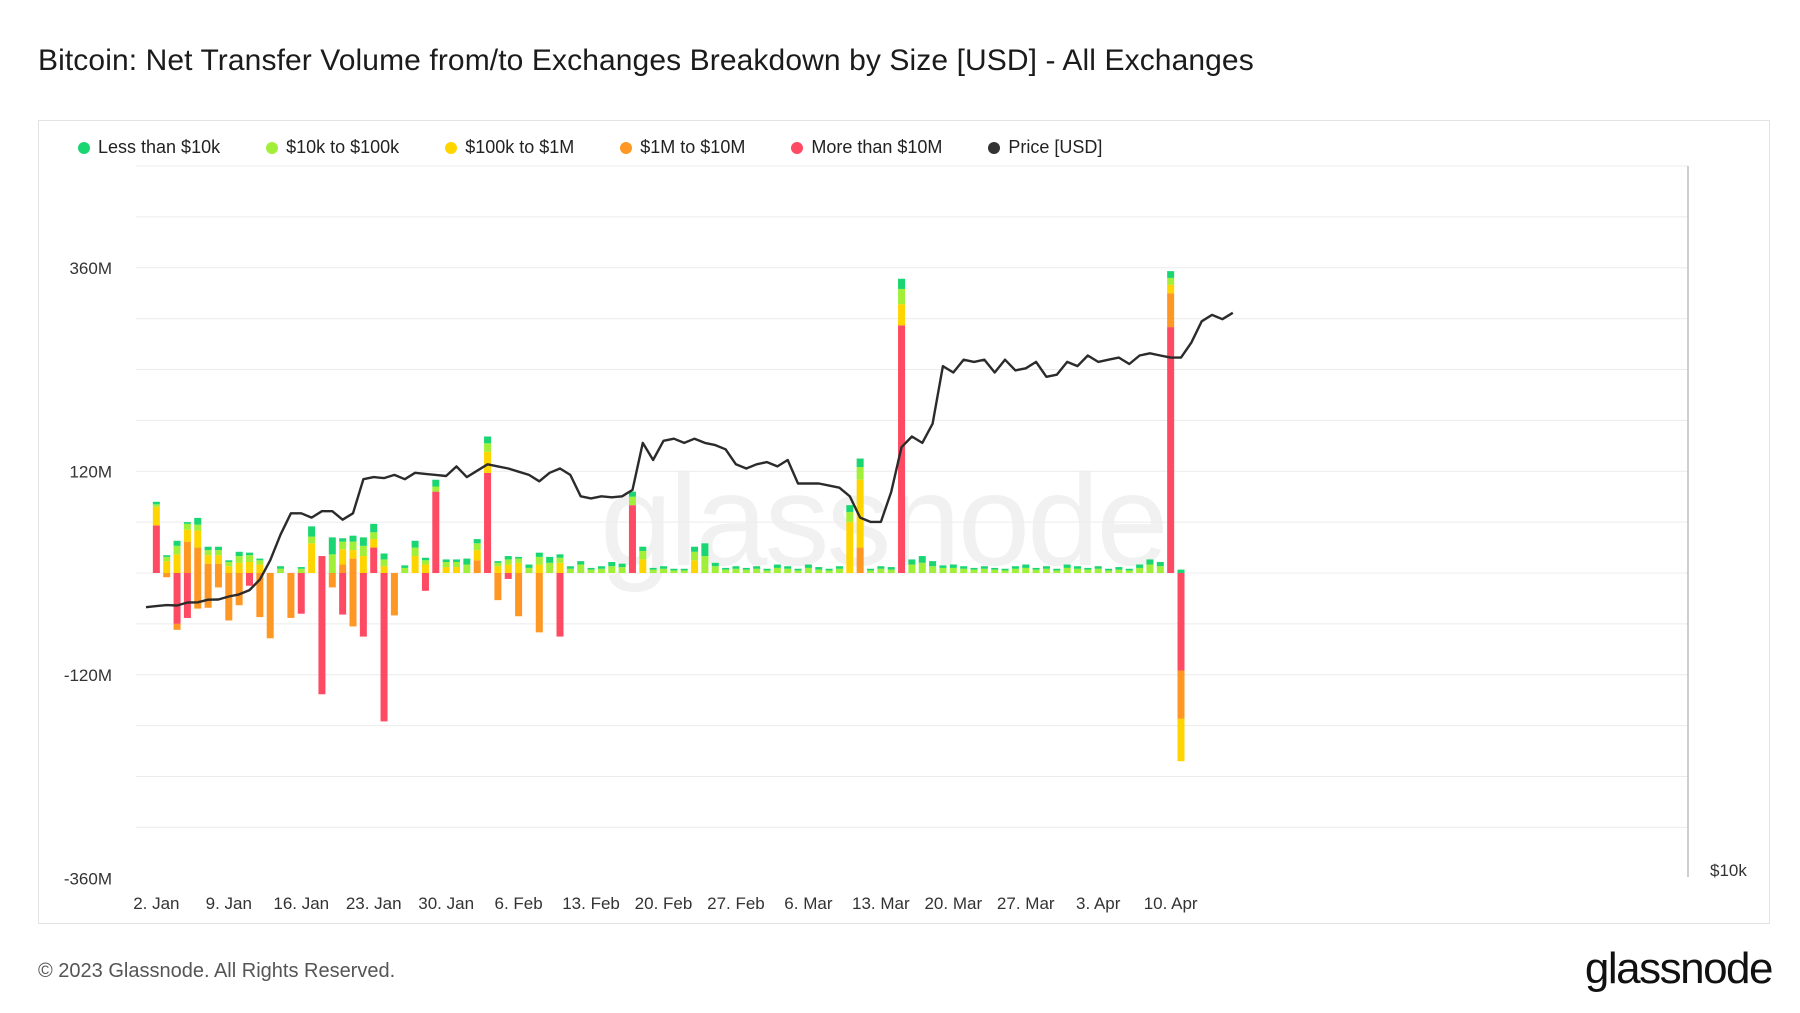 The width and height of the screenshot is (1800, 1013). I want to click on x-tick-label: 13. Mar, so click(881, 903).